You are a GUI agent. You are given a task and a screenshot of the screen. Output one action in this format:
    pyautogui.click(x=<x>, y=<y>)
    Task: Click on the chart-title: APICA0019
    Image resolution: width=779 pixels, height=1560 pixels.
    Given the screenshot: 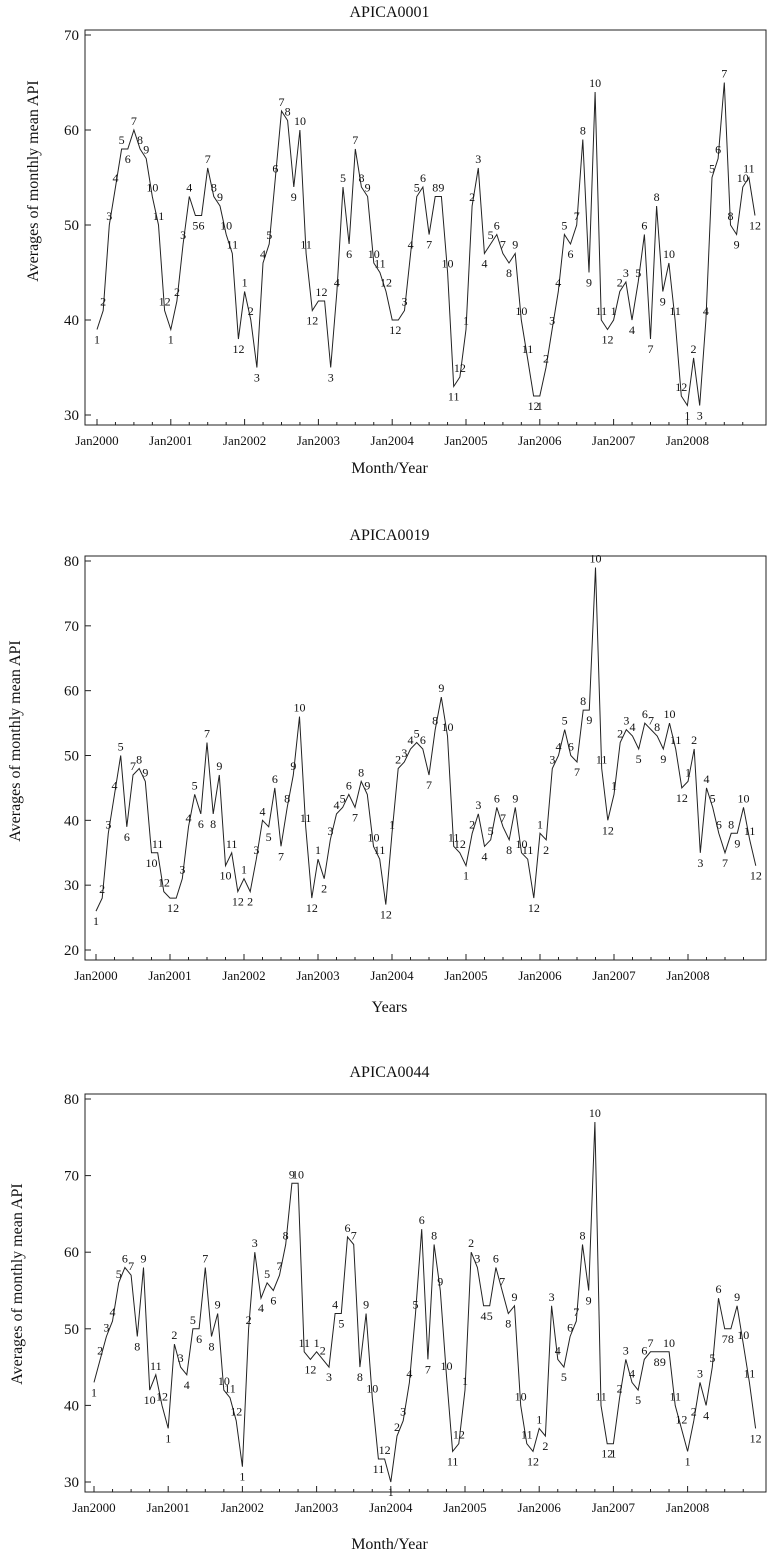 What is the action you would take?
    pyautogui.click(x=389, y=535)
    